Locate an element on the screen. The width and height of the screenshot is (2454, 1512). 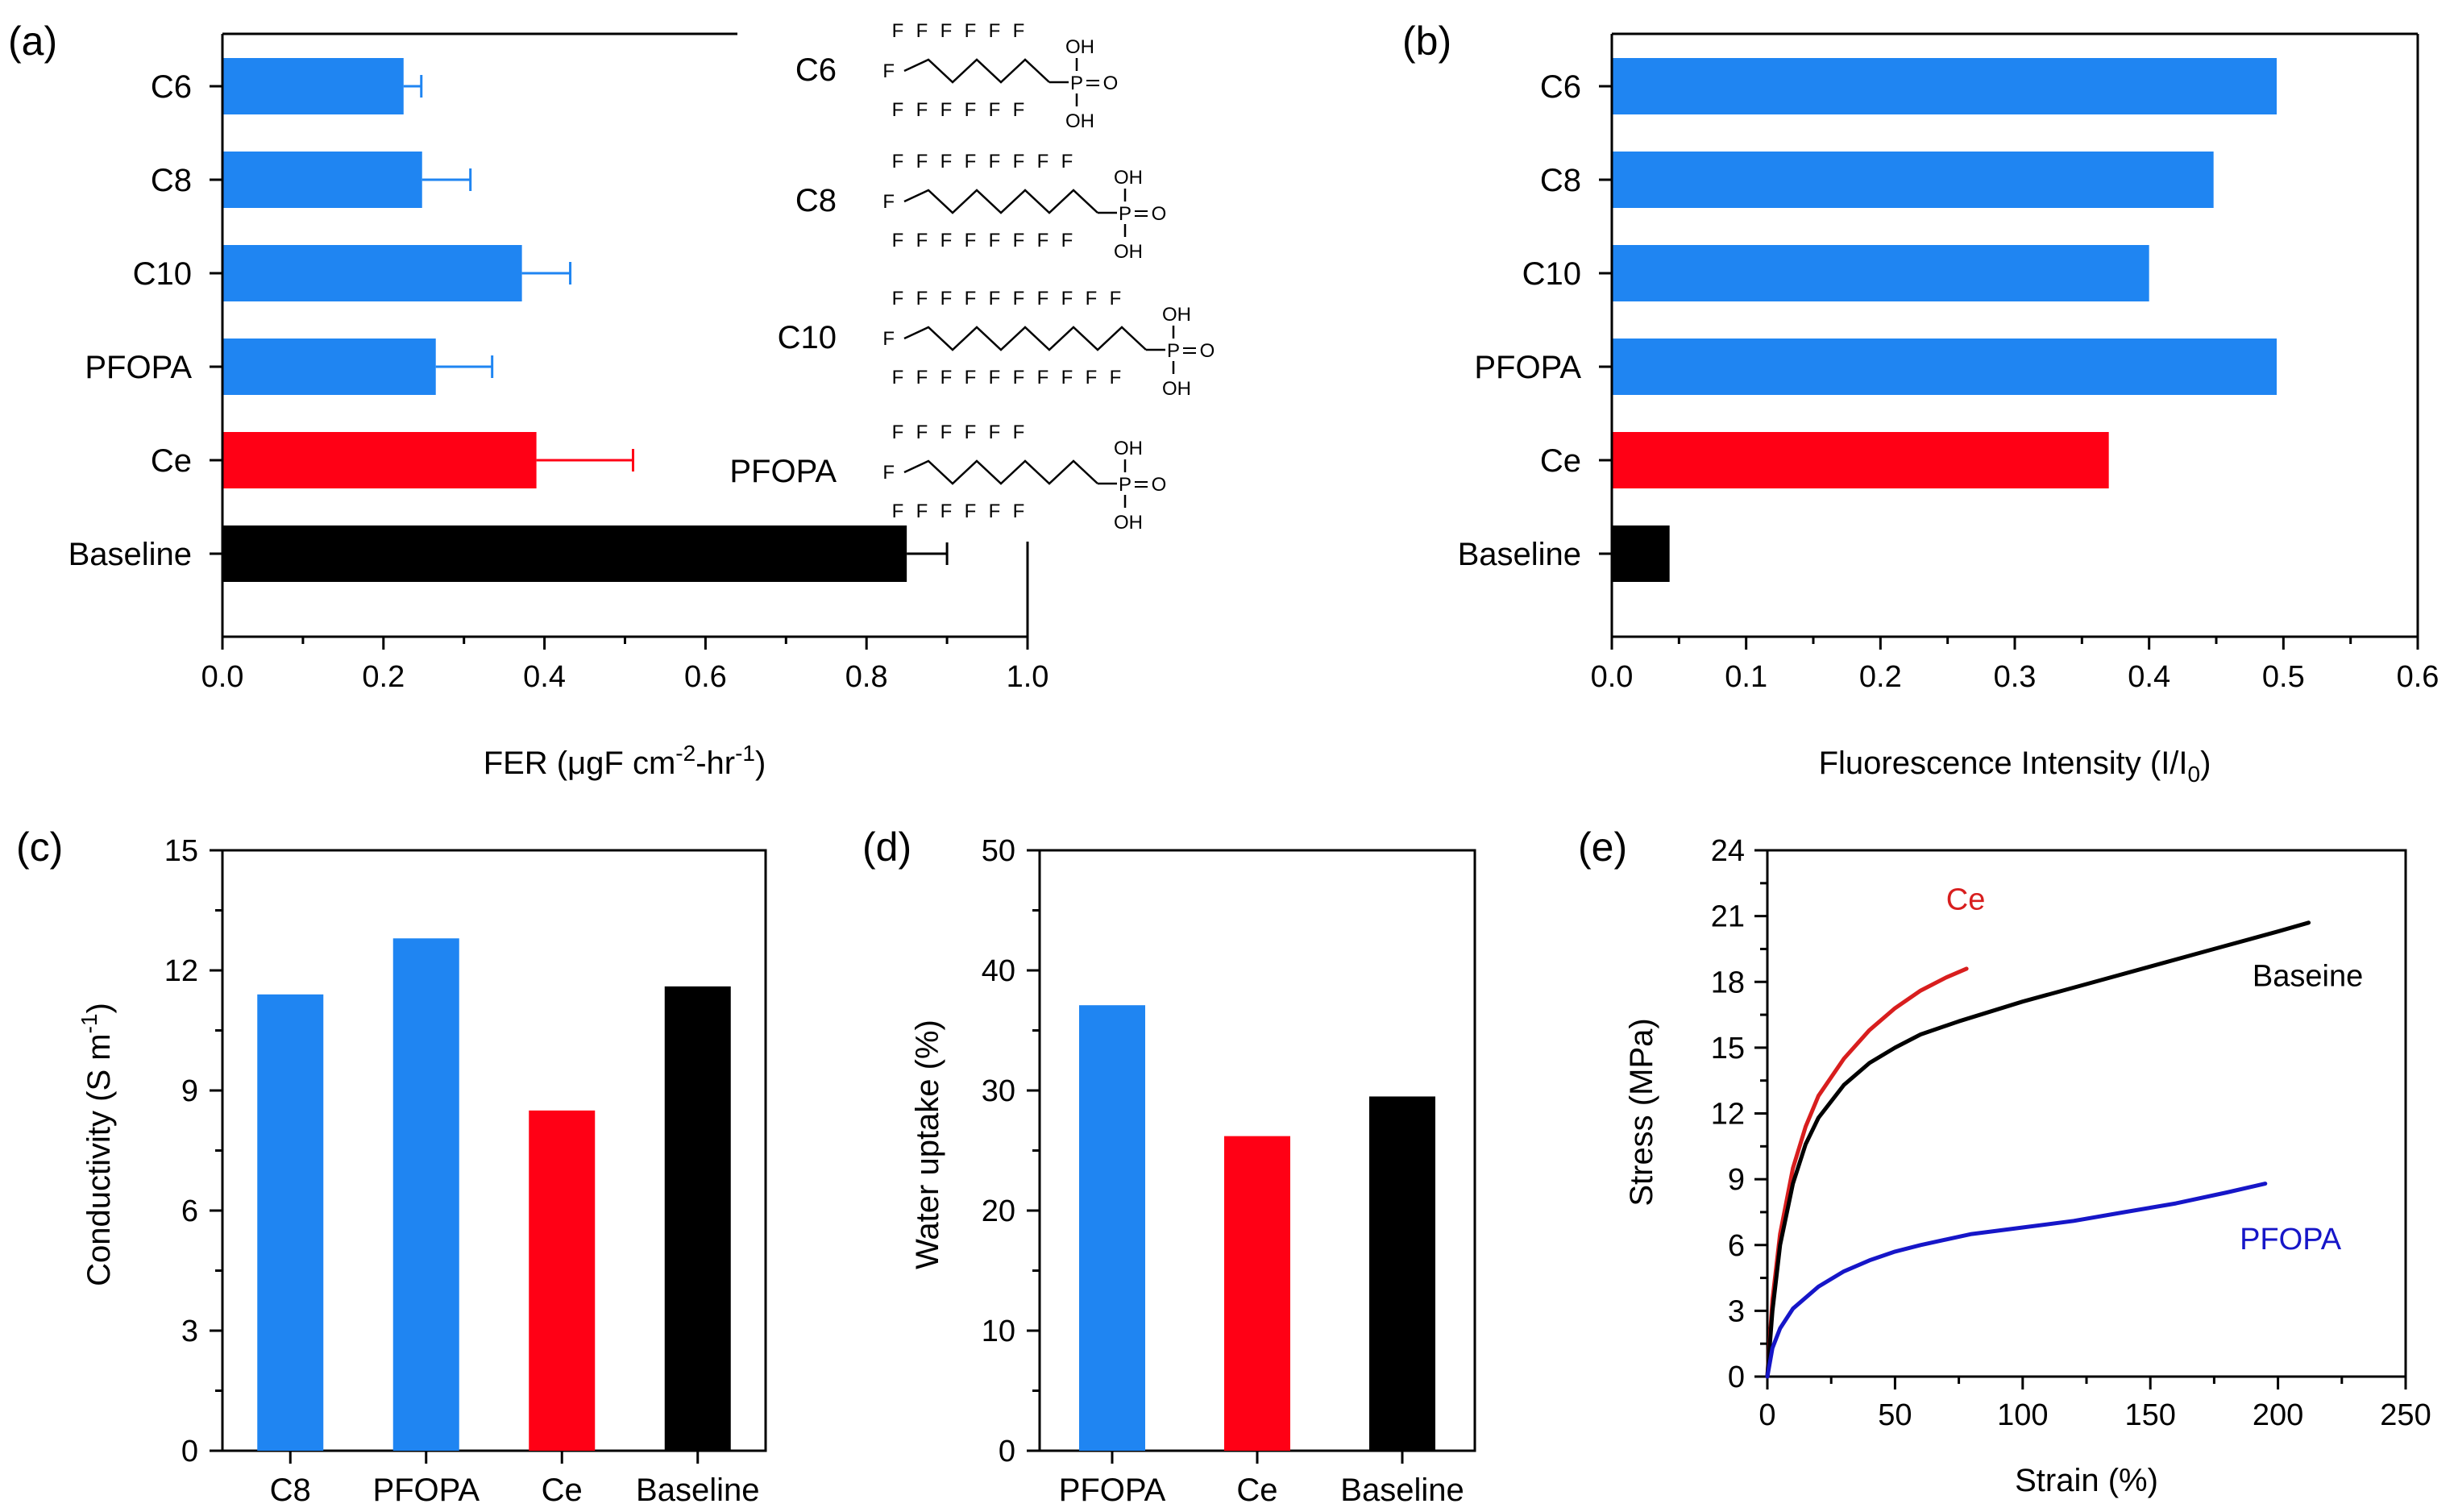
bar-pfopa is located at coordinates (1112, 1228).